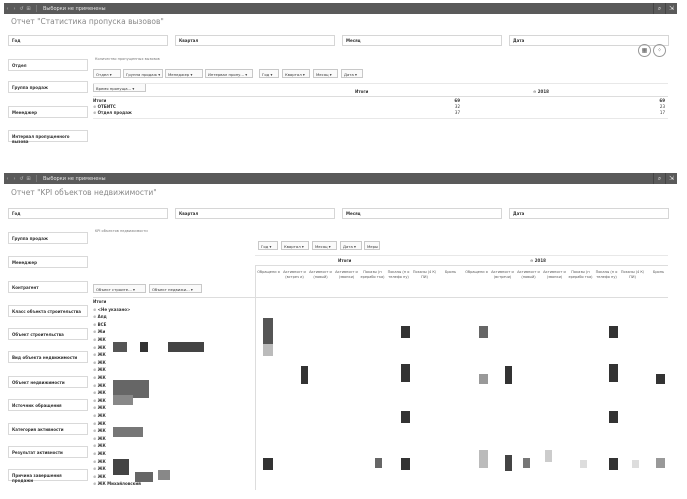  I want to click on listbox-manager: Менеджер, so click(48, 112).